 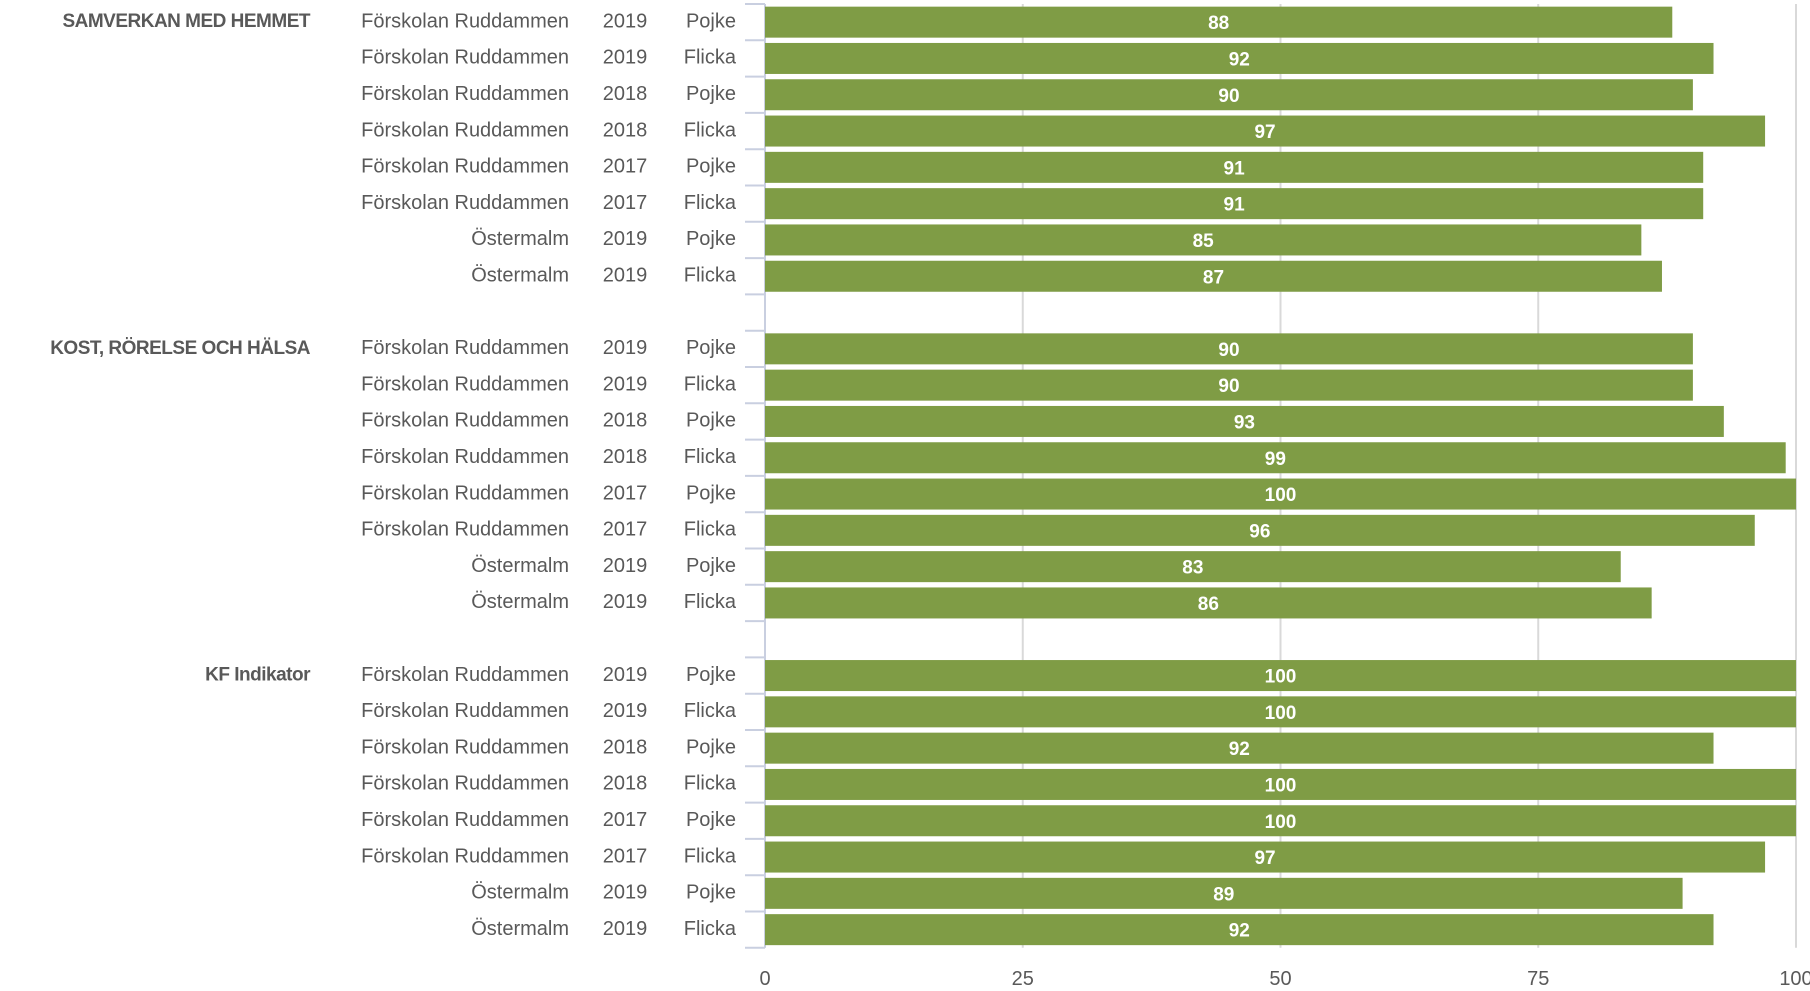 I want to click on data-label: 87, so click(x=1213, y=277).